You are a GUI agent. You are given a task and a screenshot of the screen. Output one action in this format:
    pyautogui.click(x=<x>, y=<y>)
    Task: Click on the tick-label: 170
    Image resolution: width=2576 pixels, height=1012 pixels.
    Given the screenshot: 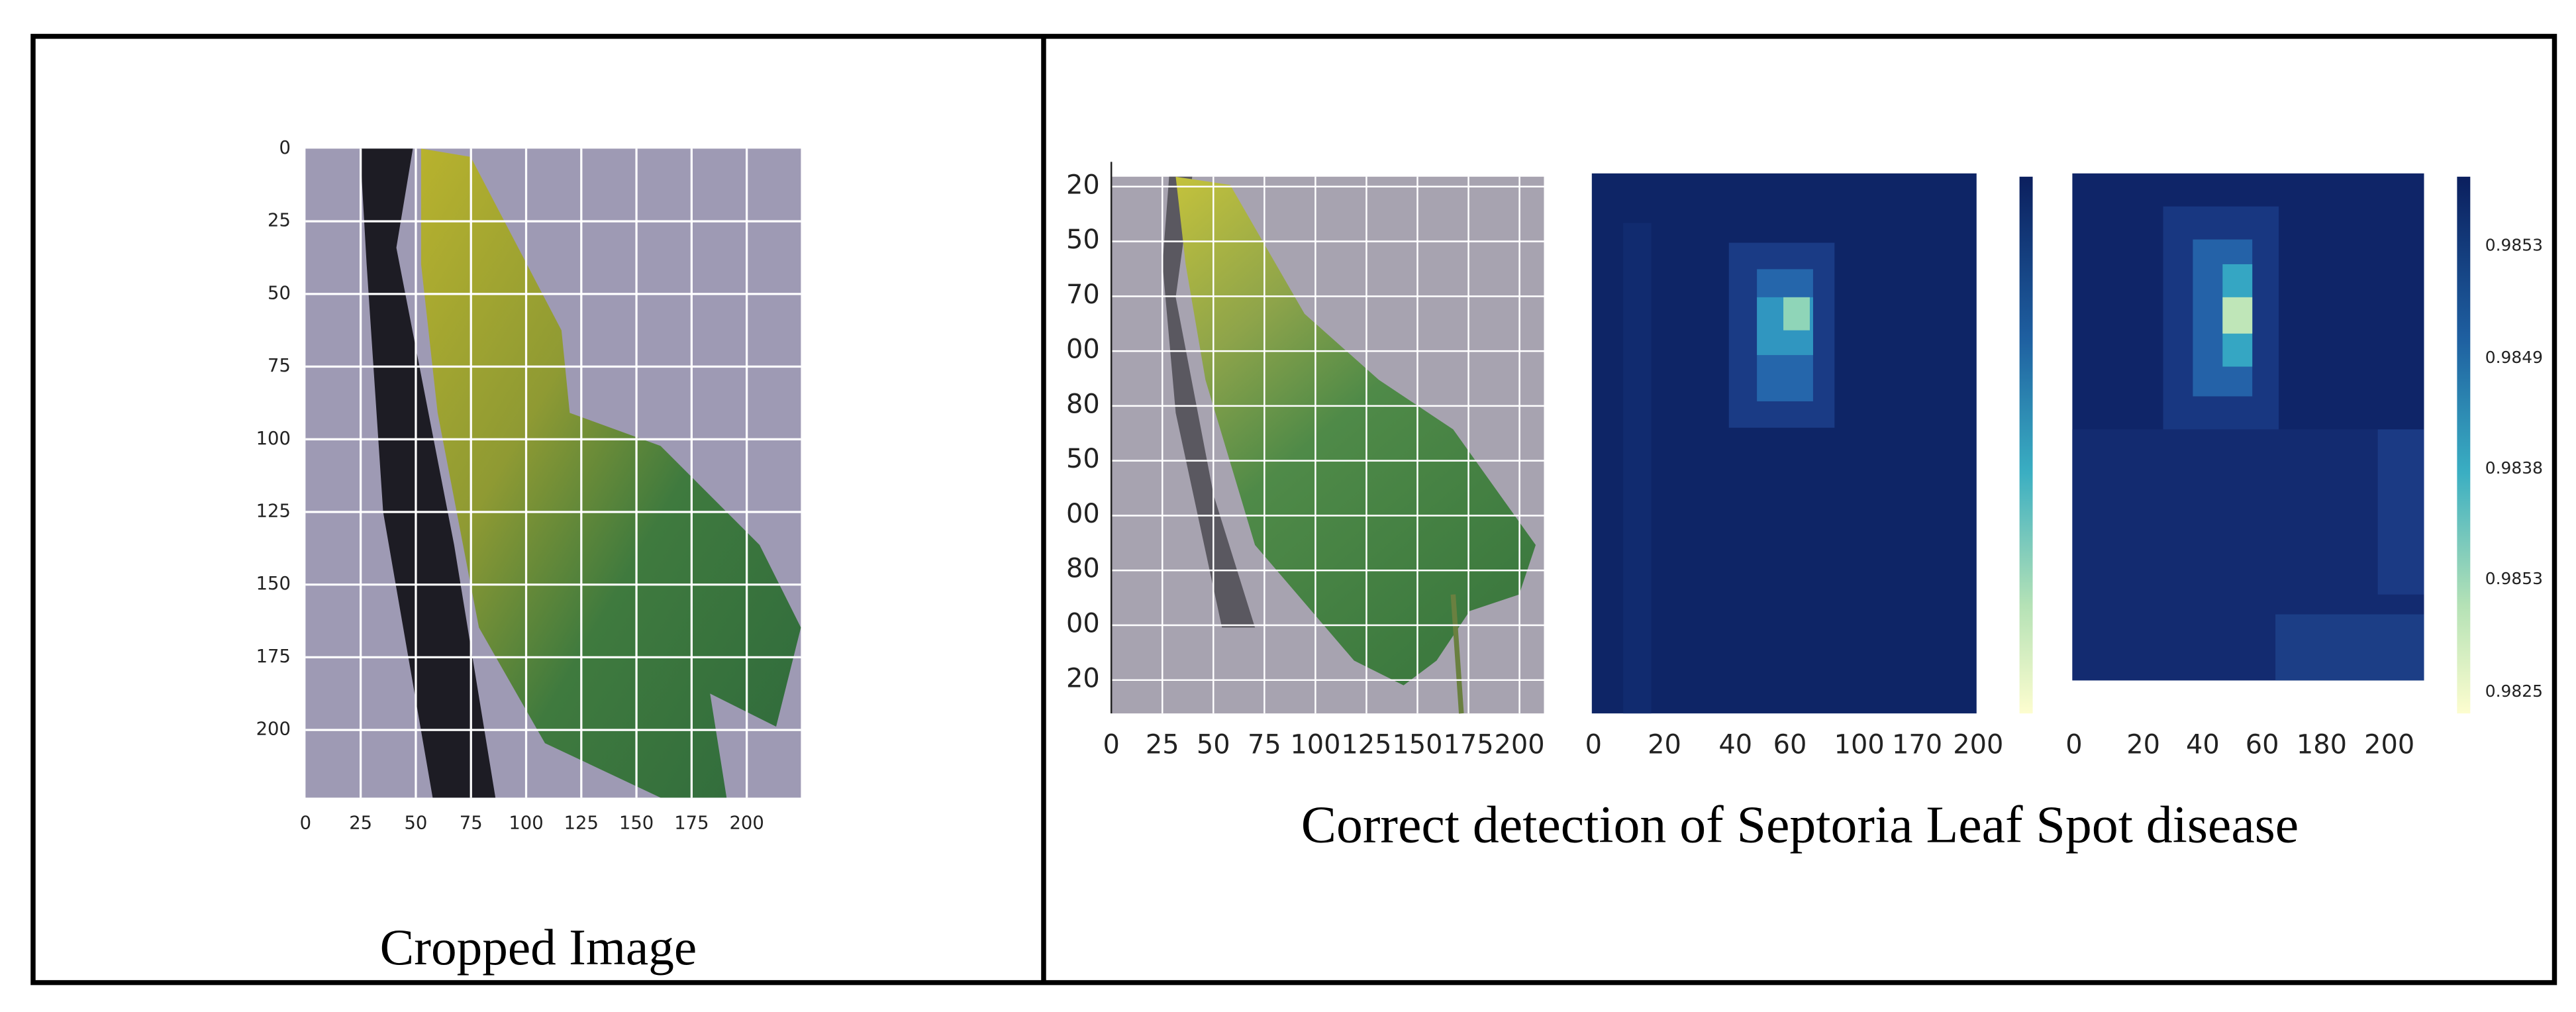 What is the action you would take?
    pyautogui.click(x=1917, y=745)
    